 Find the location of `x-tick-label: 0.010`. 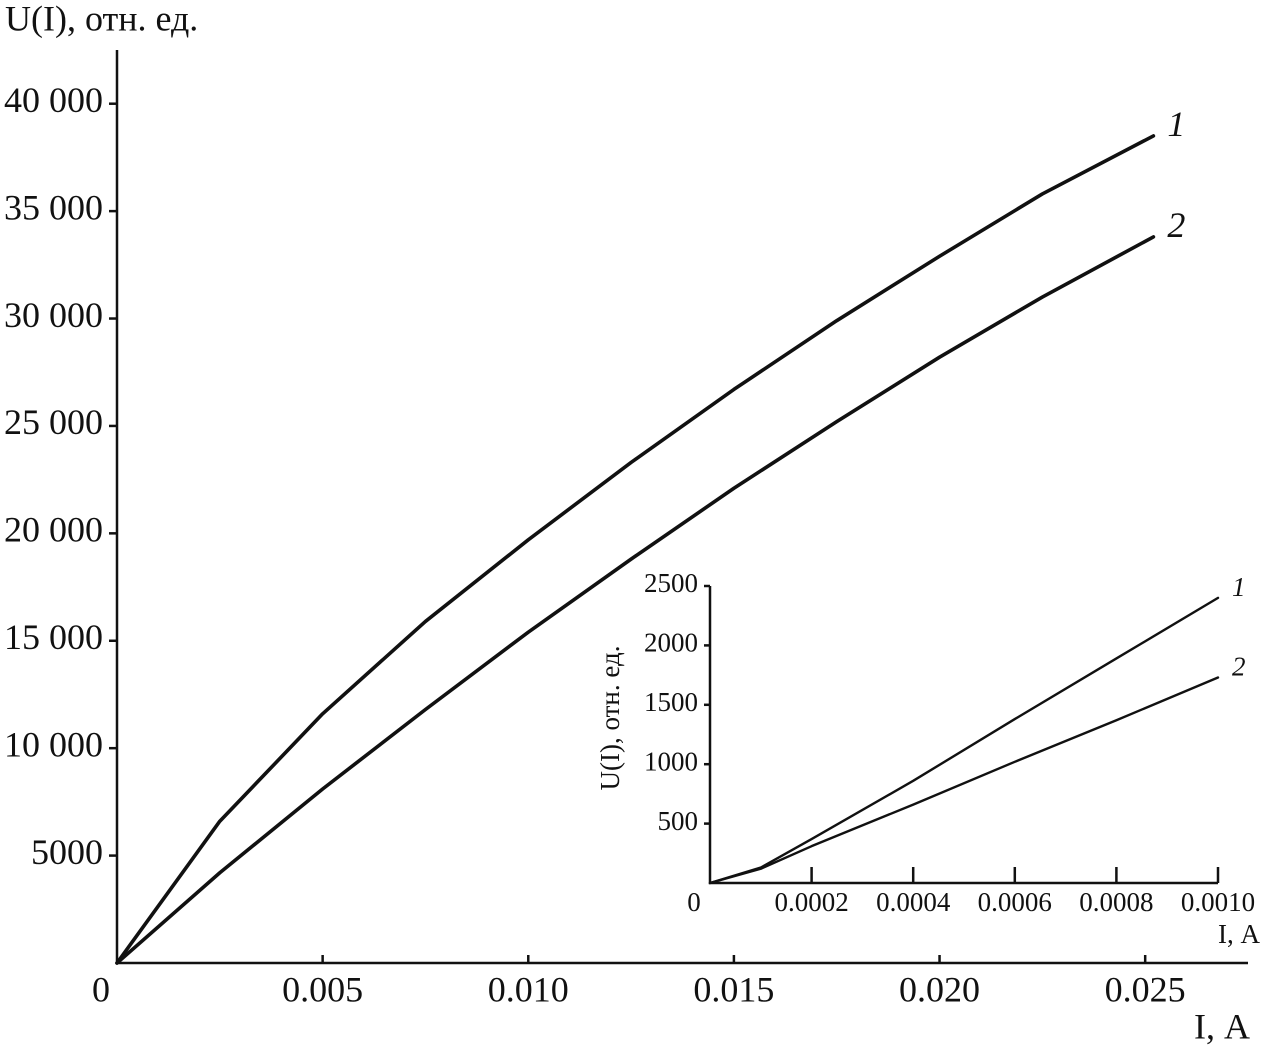

x-tick-label: 0.010 is located at coordinates (528, 989).